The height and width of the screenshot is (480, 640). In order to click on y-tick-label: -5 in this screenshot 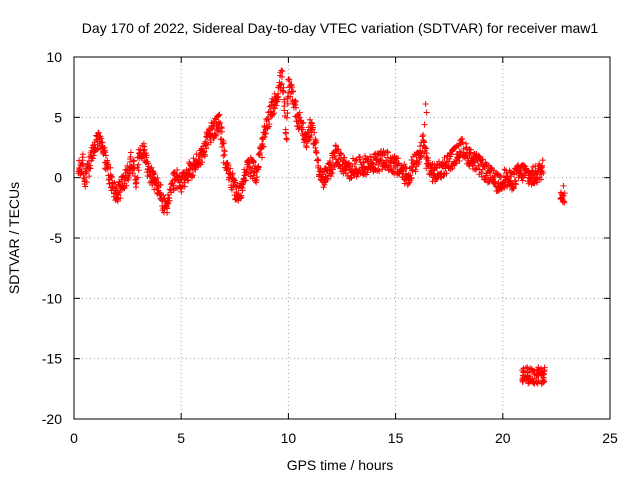, I will do `click(56, 238)`.